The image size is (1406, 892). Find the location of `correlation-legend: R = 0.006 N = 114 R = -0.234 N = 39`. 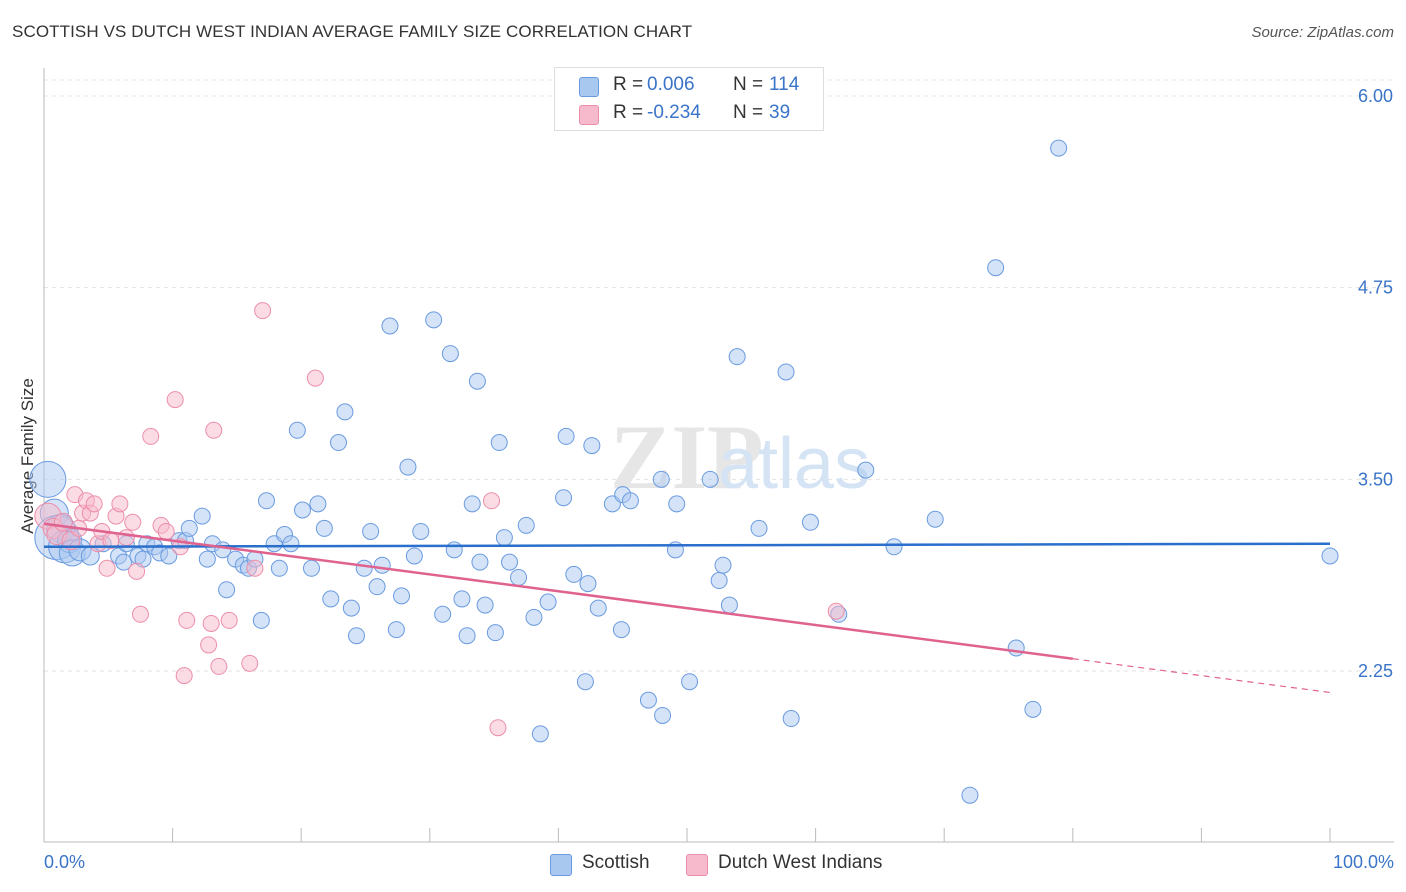

correlation-legend: R = 0.006 N = 114 R = -0.234 N = 39 is located at coordinates (689, 99).